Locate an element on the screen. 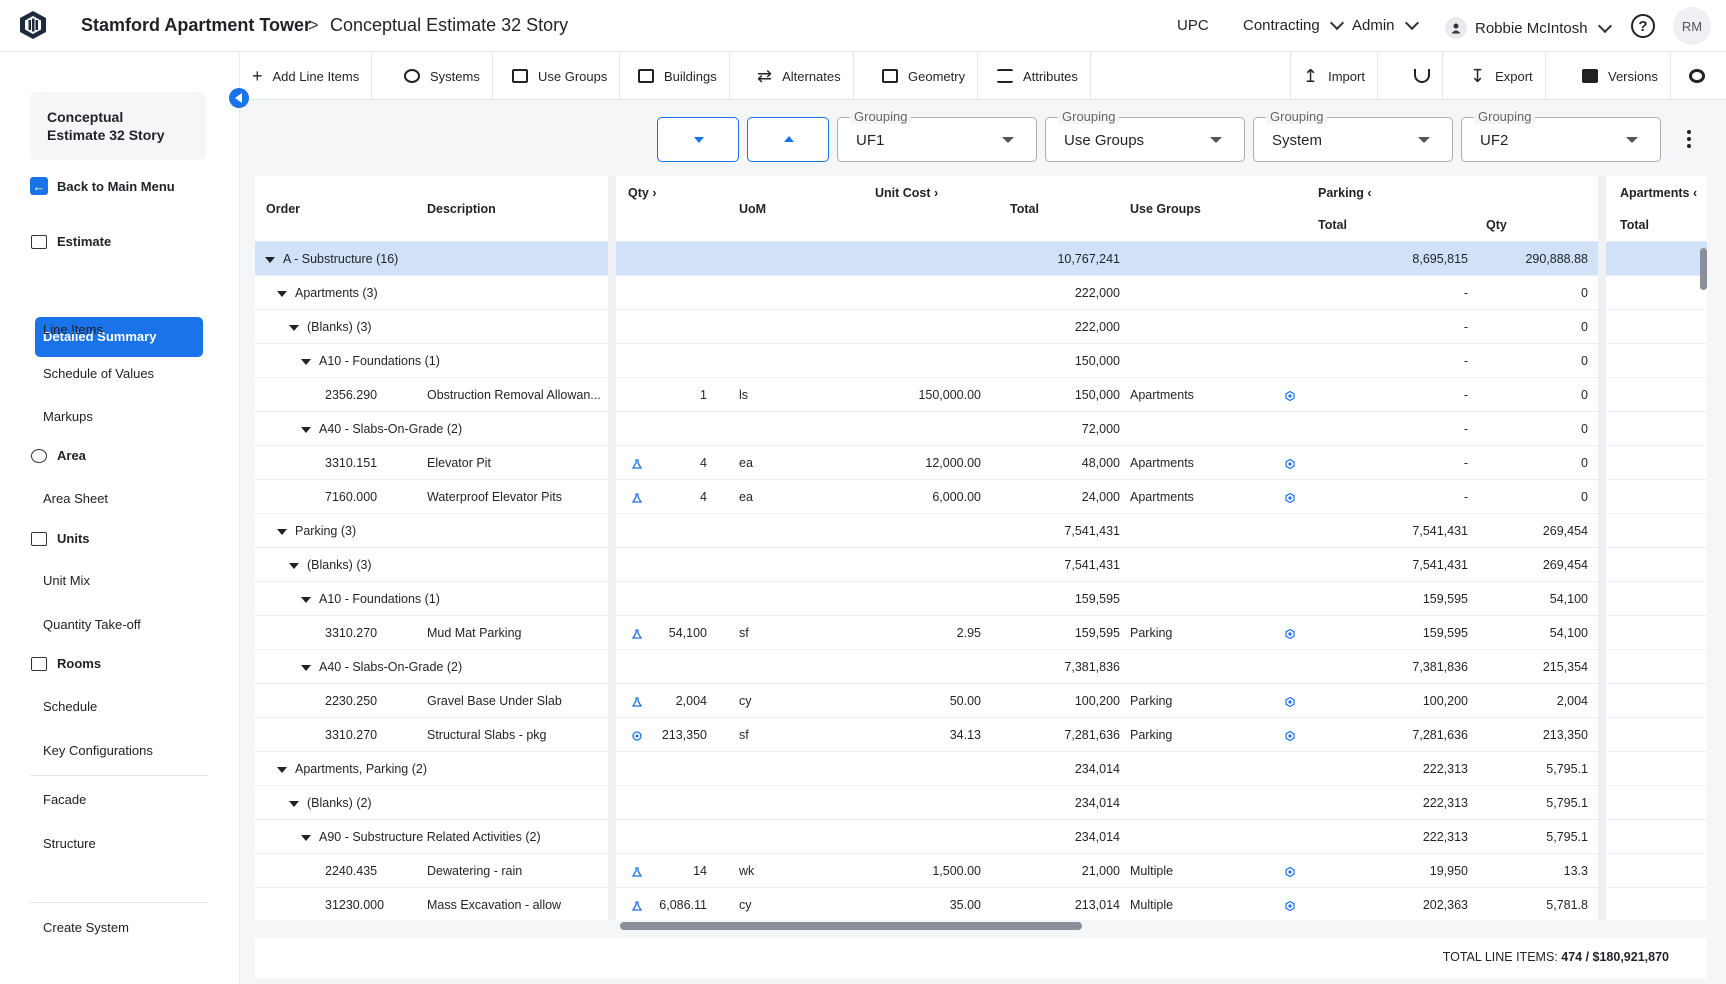 This screenshot has height=984, width=1726. col-qty: Qty › is located at coordinates (642, 193).